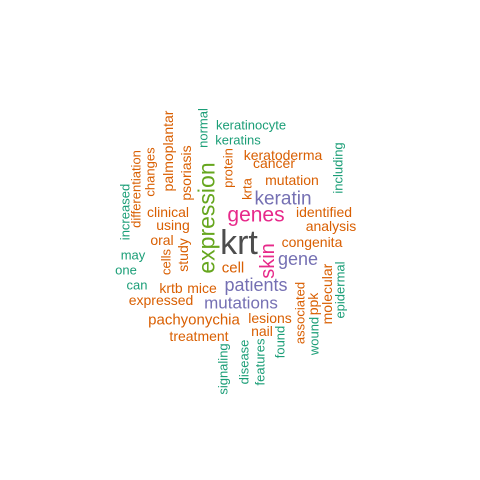 The width and height of the screenshot is (480, 480). I want to click on word-krta: krta, so click(247, 189).